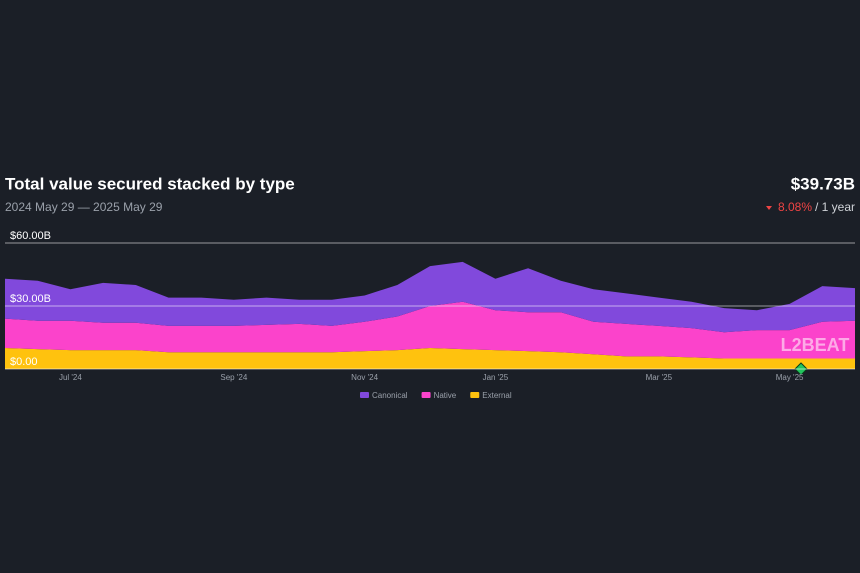  What do you see at coordinates (769, 208) in the screenshot?
I see `down-arrow` at bounding box center [769, 208].